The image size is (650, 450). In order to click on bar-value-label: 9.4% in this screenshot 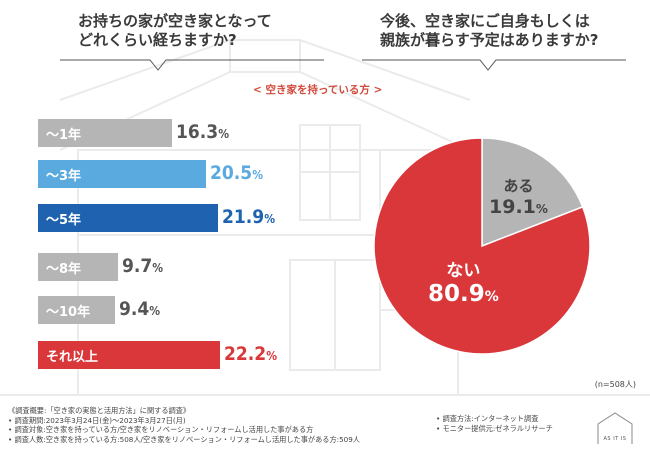, I will do `click(139, 309)`.